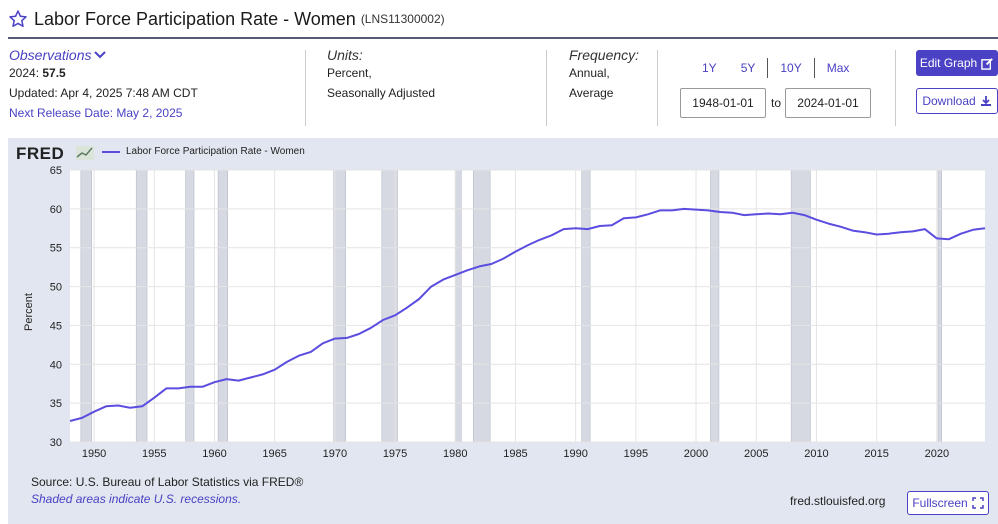 This screenshot has height=524, width=998. What do you see at coordinates (54, 73) in the screenshot?
I see `latest-value: 57.5` at bounding box center [54, 73].